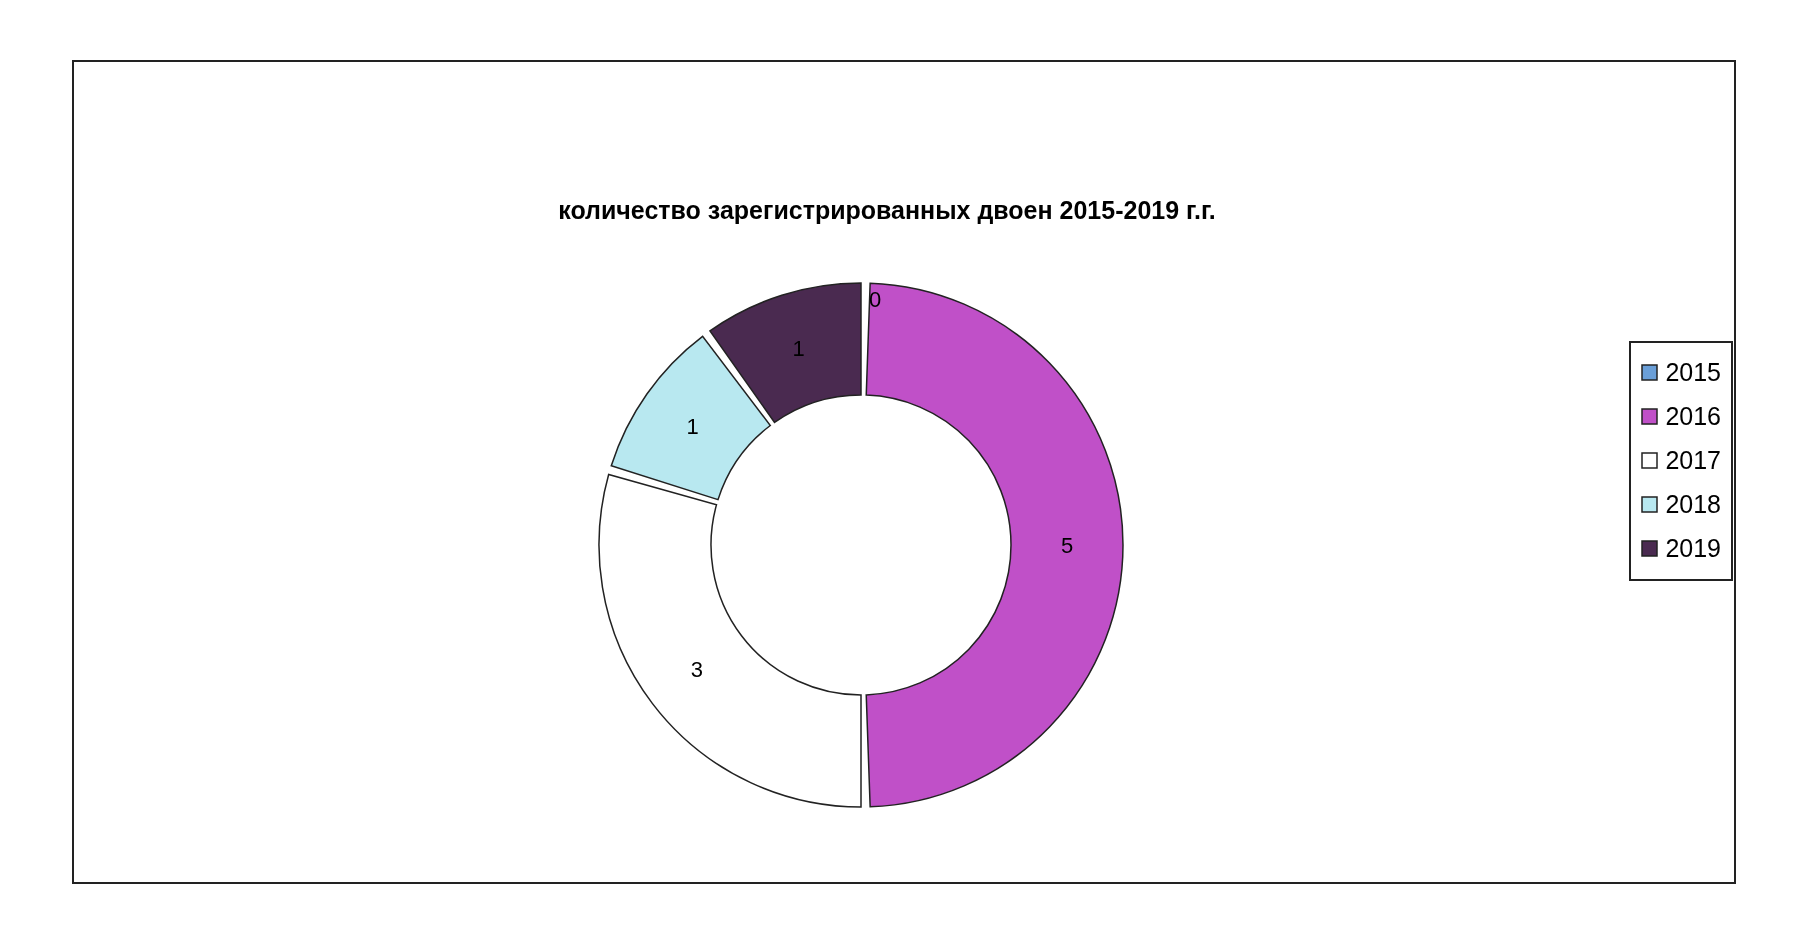  I want to click on data-label: 5, so click(1067, 545).